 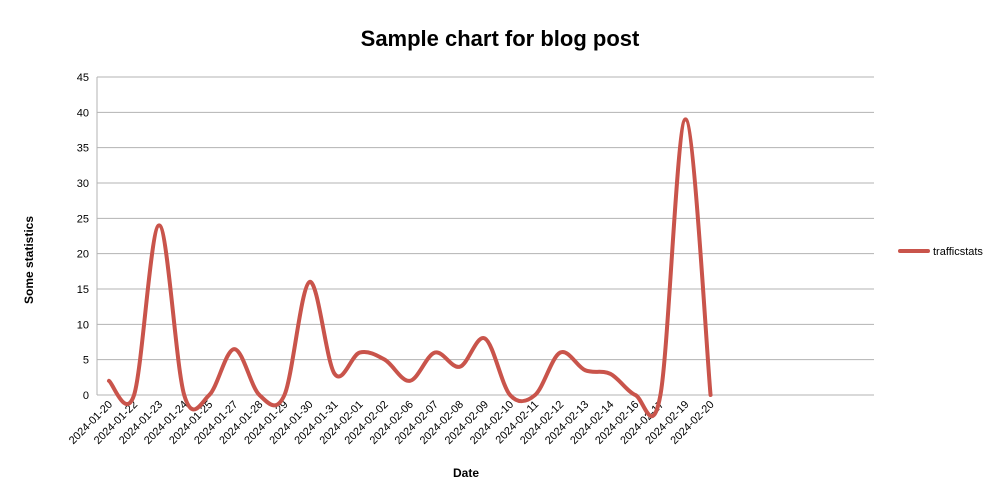 What do you see at coordinates (83, 219) in the screenshot?
I see `y-tick-label: 25` at bounding box center [83, 219].